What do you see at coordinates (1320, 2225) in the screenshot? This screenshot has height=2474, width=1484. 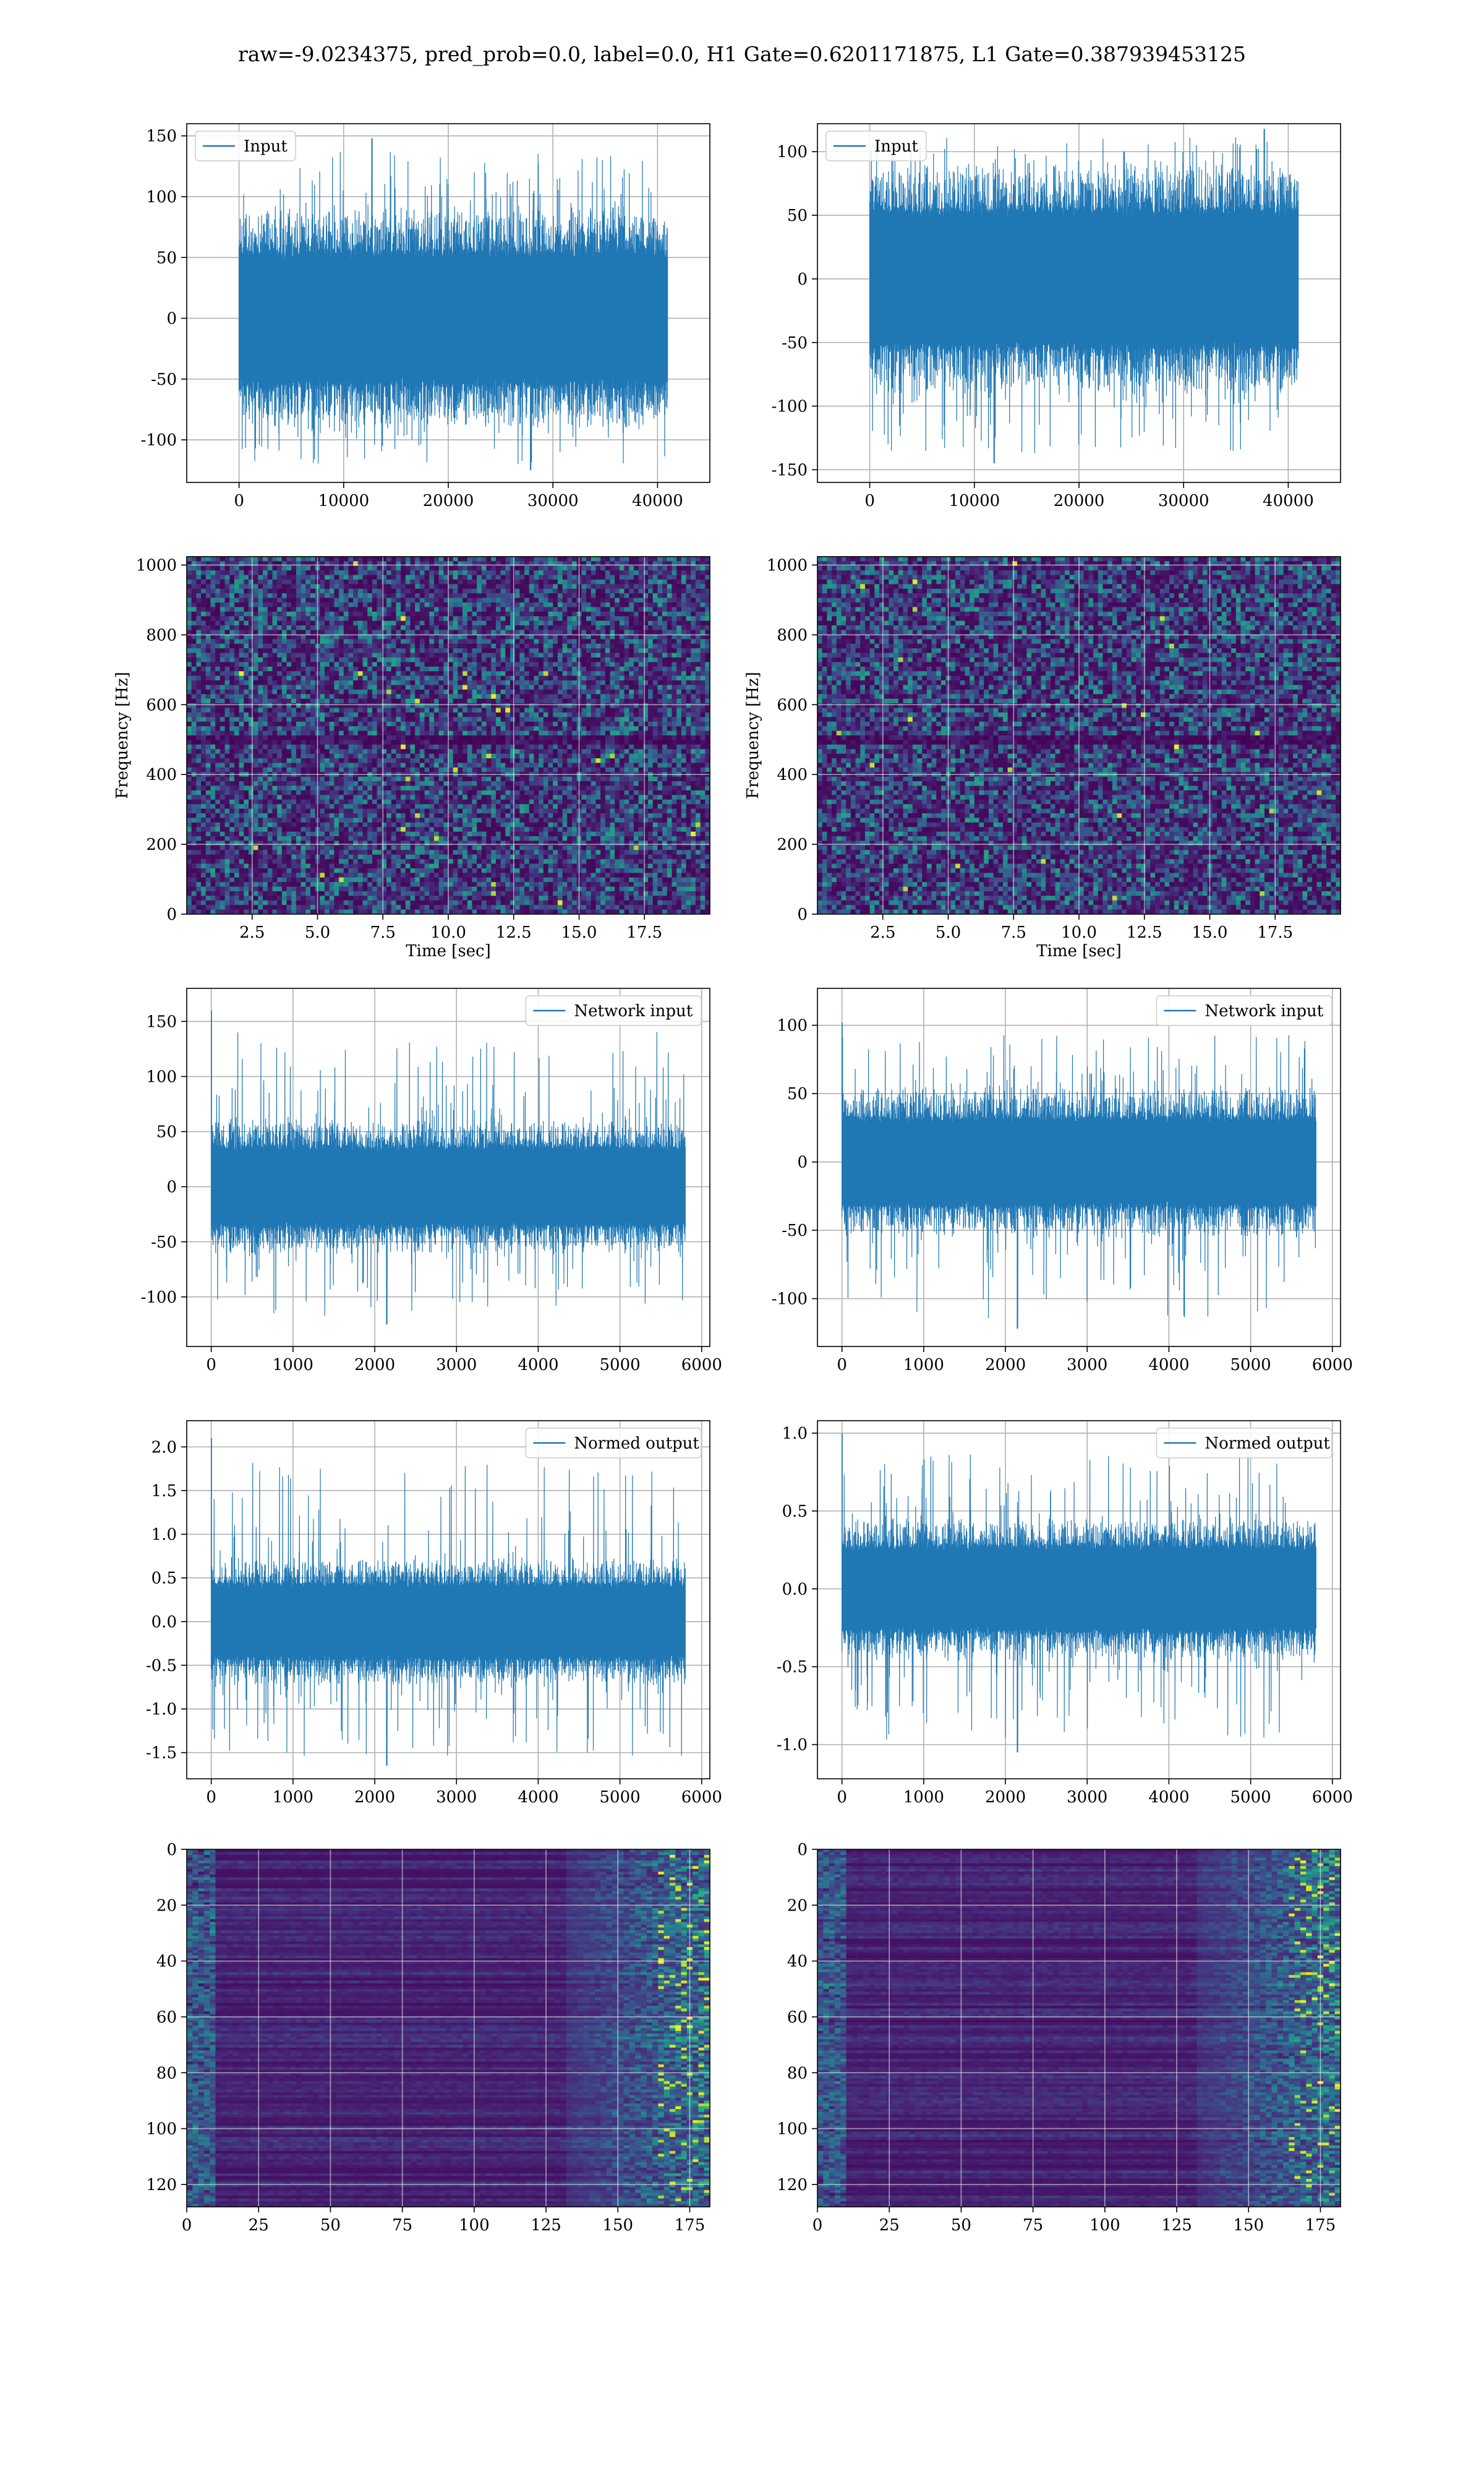 I see `x-tick-label: 175` at bounding box center [1320, 2225].